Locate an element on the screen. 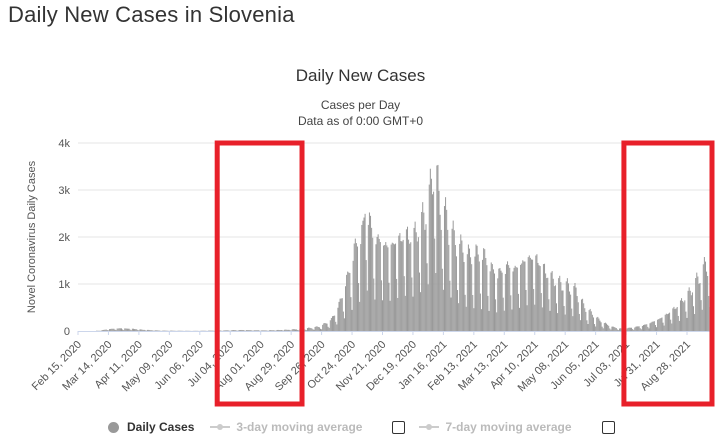  legend-daily-cases: Daily Cases is located at coordinates (151, 427).